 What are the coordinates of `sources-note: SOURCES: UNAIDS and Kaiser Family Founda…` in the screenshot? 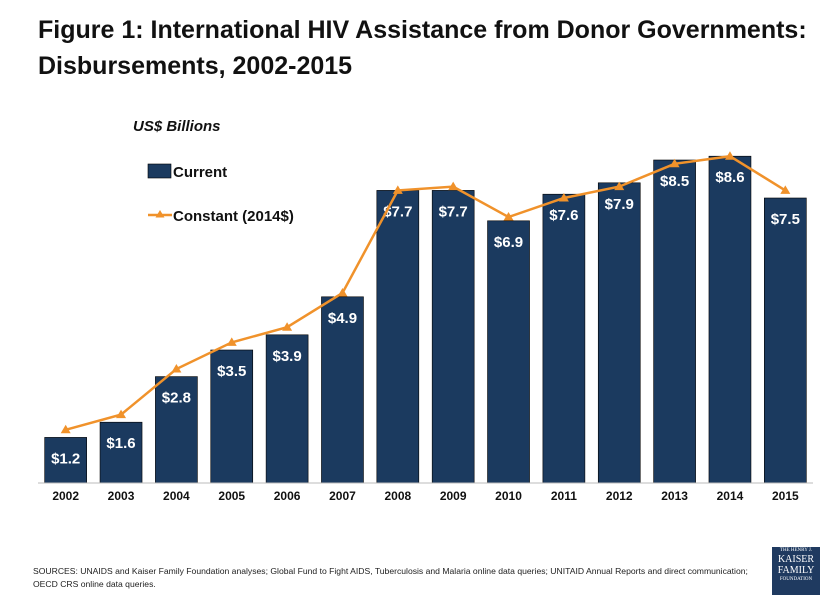 It's located at (390, 577).